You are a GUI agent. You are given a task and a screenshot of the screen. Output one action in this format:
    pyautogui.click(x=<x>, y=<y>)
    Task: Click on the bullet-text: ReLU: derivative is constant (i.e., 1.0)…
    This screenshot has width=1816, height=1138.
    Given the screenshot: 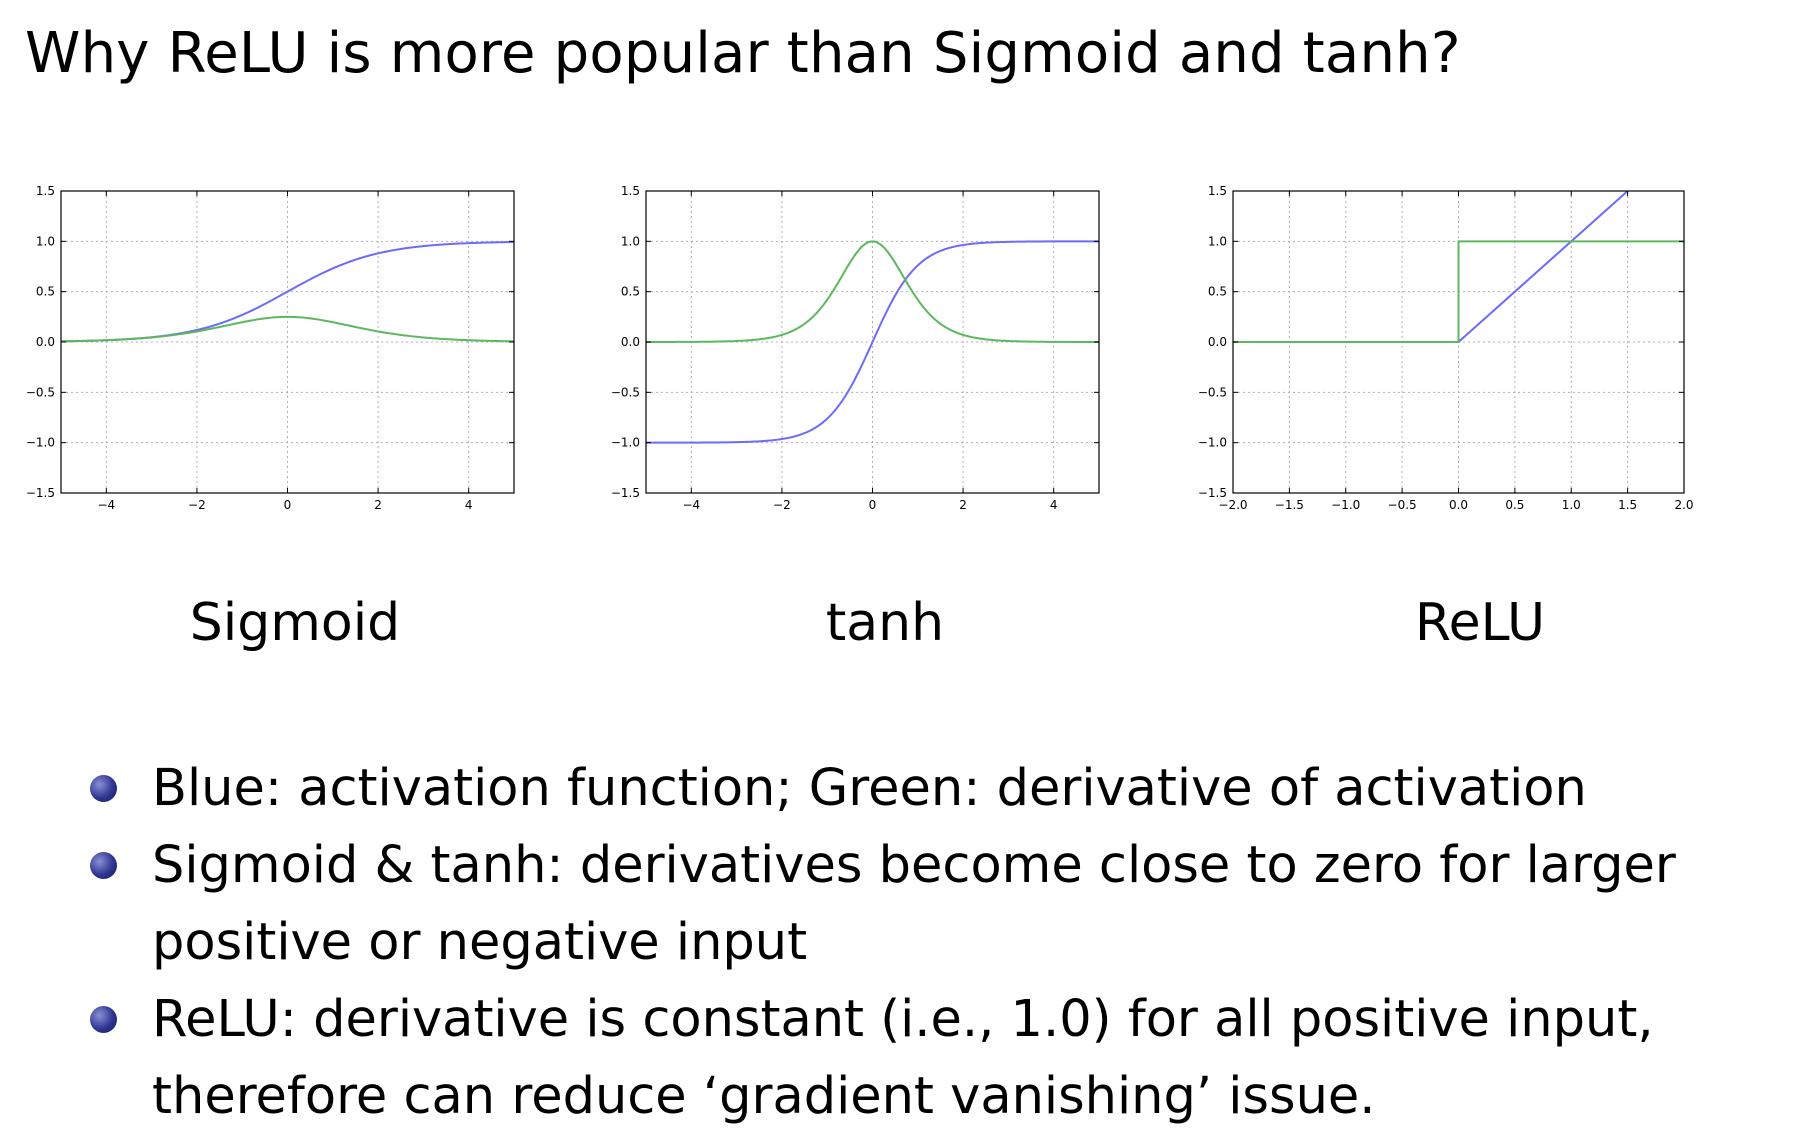 What is the action you would take?
    pyautogui.click(x=903, y=1058)
    